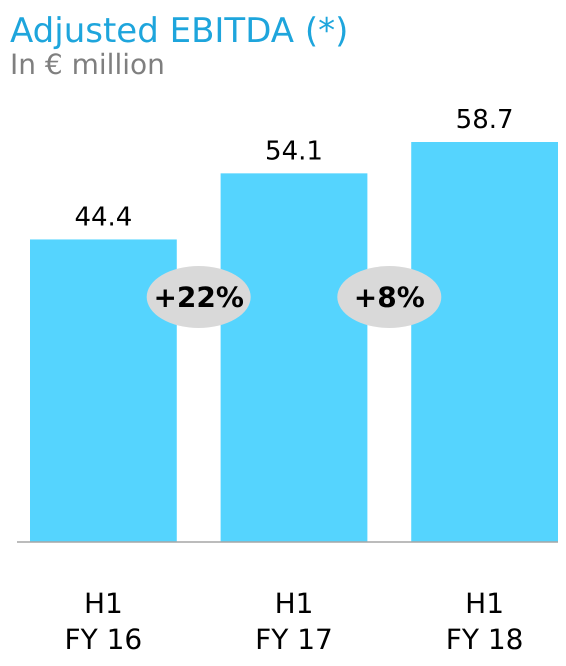  What do you see at coordinates (389, 297) in the screenshot?
I see `annotation: +8%` at bounding box center [389, 297].